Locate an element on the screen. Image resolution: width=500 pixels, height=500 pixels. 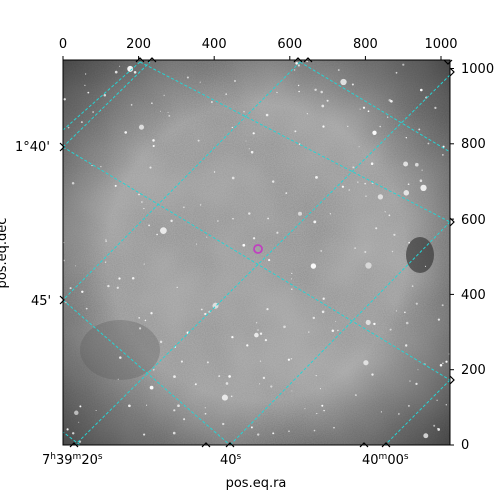
right-tick-label: 600 is located at coordinates (473, 220).